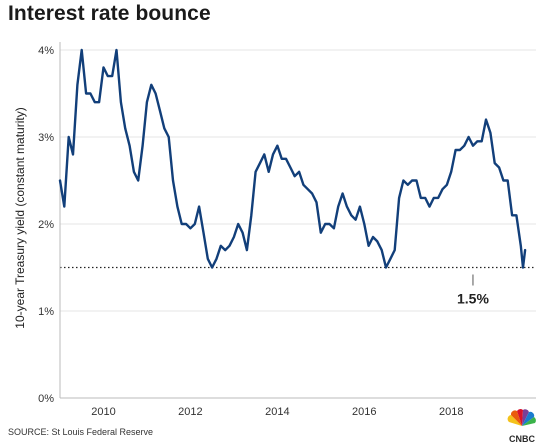  I want to click on x-tick-label: 2018, so click(451, 412).